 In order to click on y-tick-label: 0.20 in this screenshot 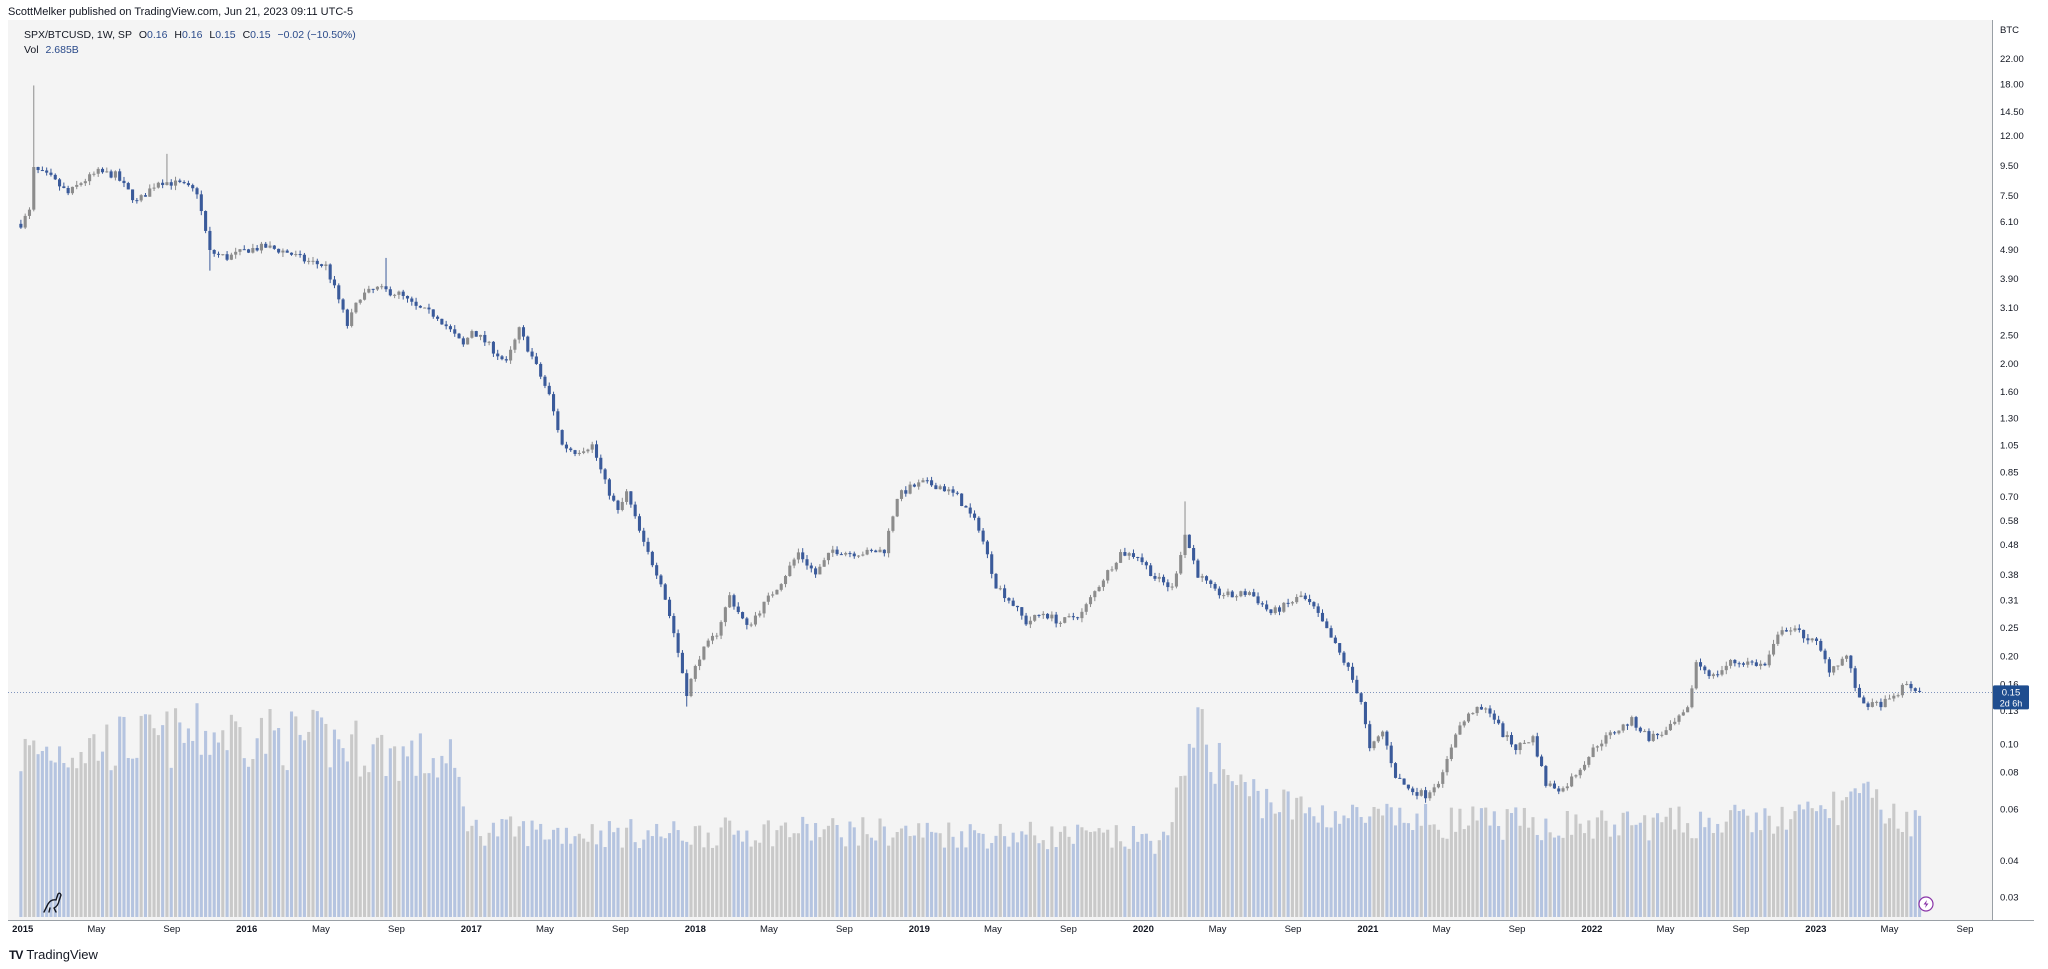, I will do `click(2009, 656)`.